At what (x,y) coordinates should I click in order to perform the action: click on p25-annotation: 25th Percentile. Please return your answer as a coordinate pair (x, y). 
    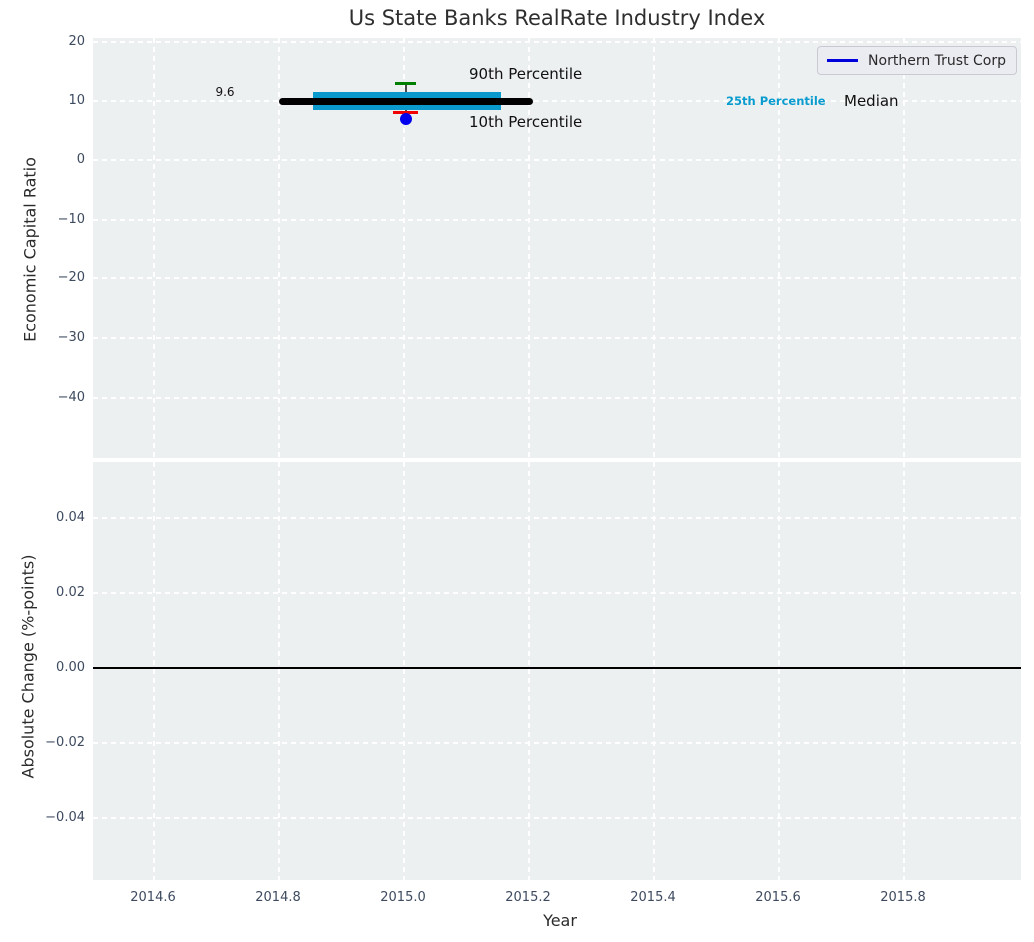
    Looking at the image, I should click on (776, 101).